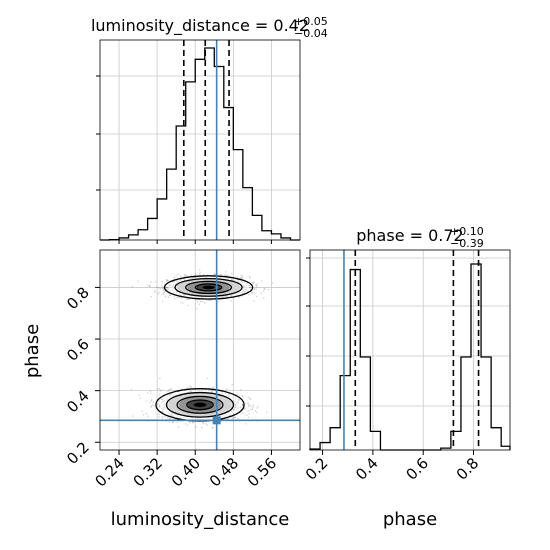  What do you see at coordinates (200, 350) in the screenshot?
I see `2d-frame` at bounding box center [200, 350].